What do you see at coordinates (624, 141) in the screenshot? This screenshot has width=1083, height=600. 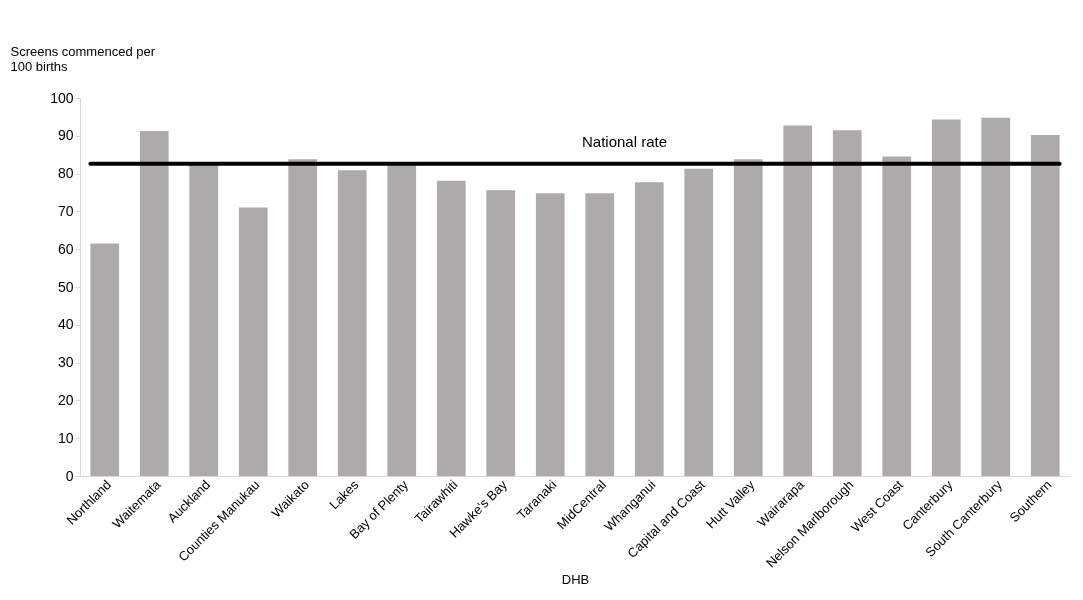 I see `ref-line-label: National rate` at bounding box center [624, 141].